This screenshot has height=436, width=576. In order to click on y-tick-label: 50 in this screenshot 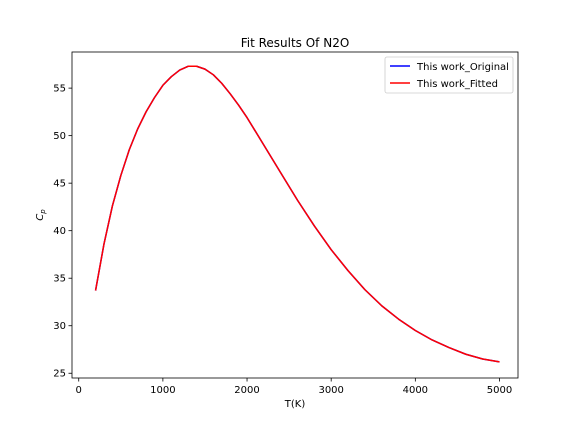, I will do `click(59, 136)`.